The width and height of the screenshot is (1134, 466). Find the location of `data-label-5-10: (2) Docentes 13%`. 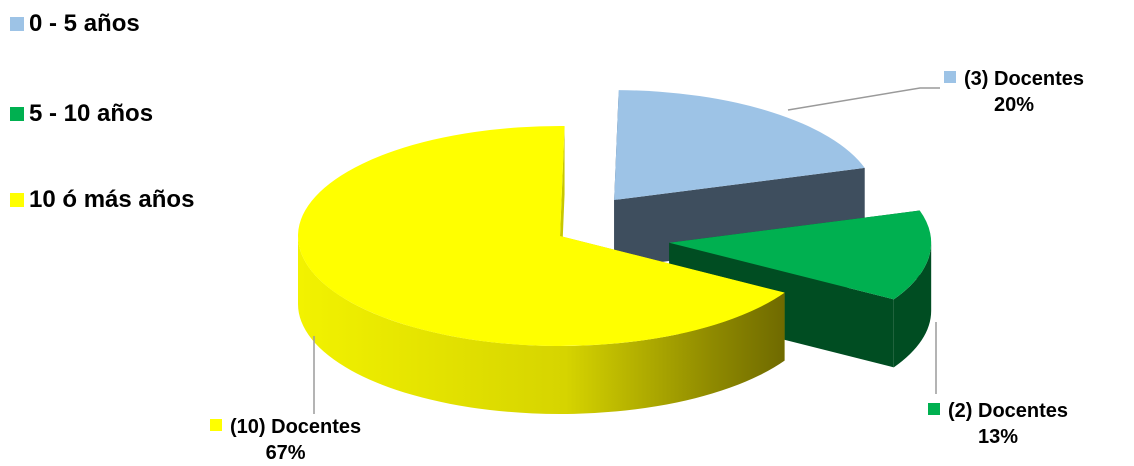

data-label-5-10: (2) Docentes 13% is located at coordinates (998, 424).